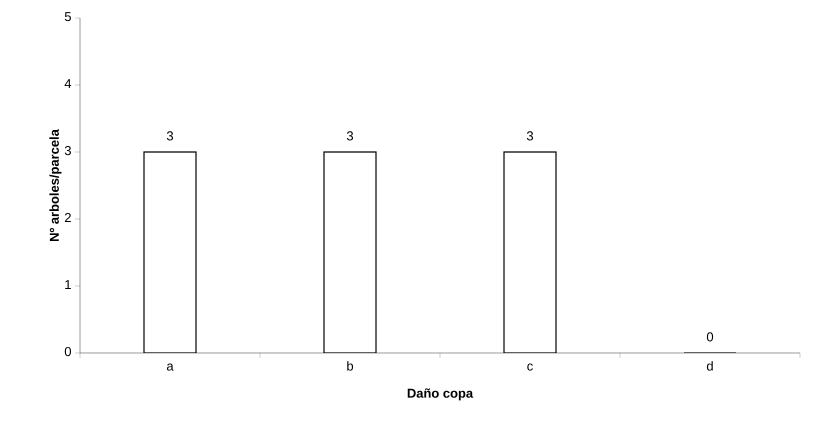 The width and height of the screenshot is (815, 444). I want to click on data-label: 0, so click(710, 337).